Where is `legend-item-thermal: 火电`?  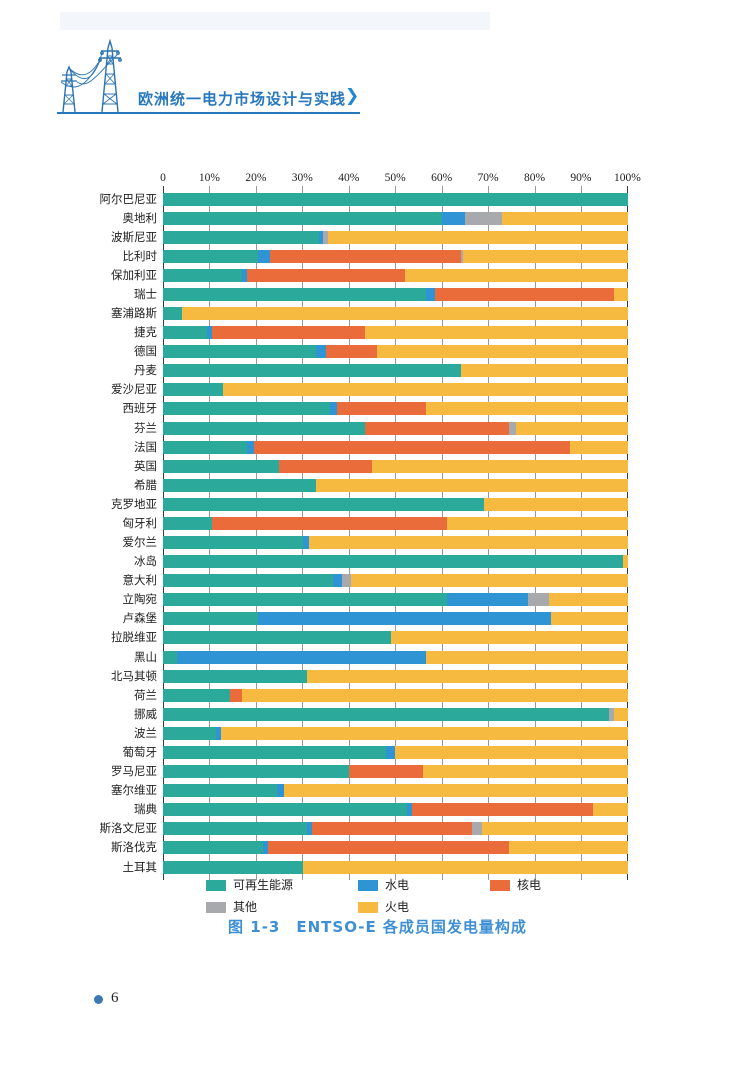 legend-item-thermal: 火电 is located at coordinates (383, 907).